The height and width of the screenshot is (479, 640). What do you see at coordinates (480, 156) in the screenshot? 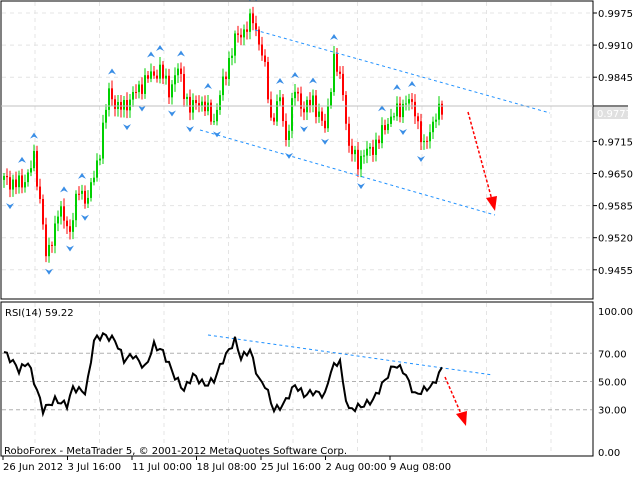
I see `forecast-arrow-price` at bounding box center [480, 156].